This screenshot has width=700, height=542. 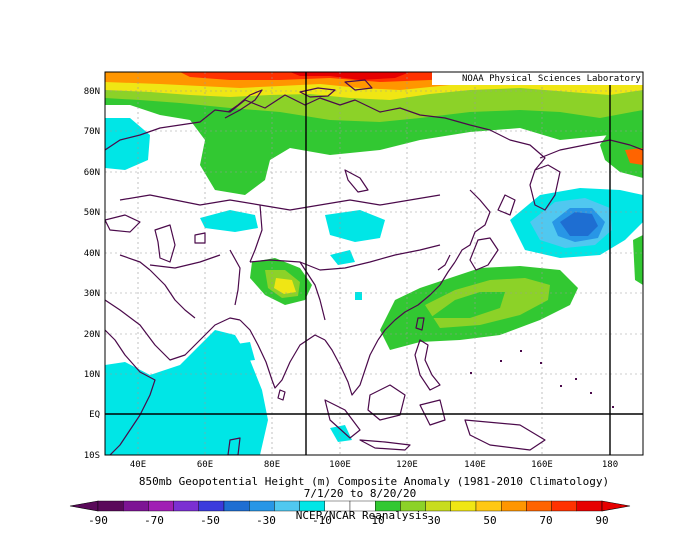 What do you see at coordinates (340, 465) in the screenshot?
I see `lon-label: 100E` at bounding box center [340, 465].